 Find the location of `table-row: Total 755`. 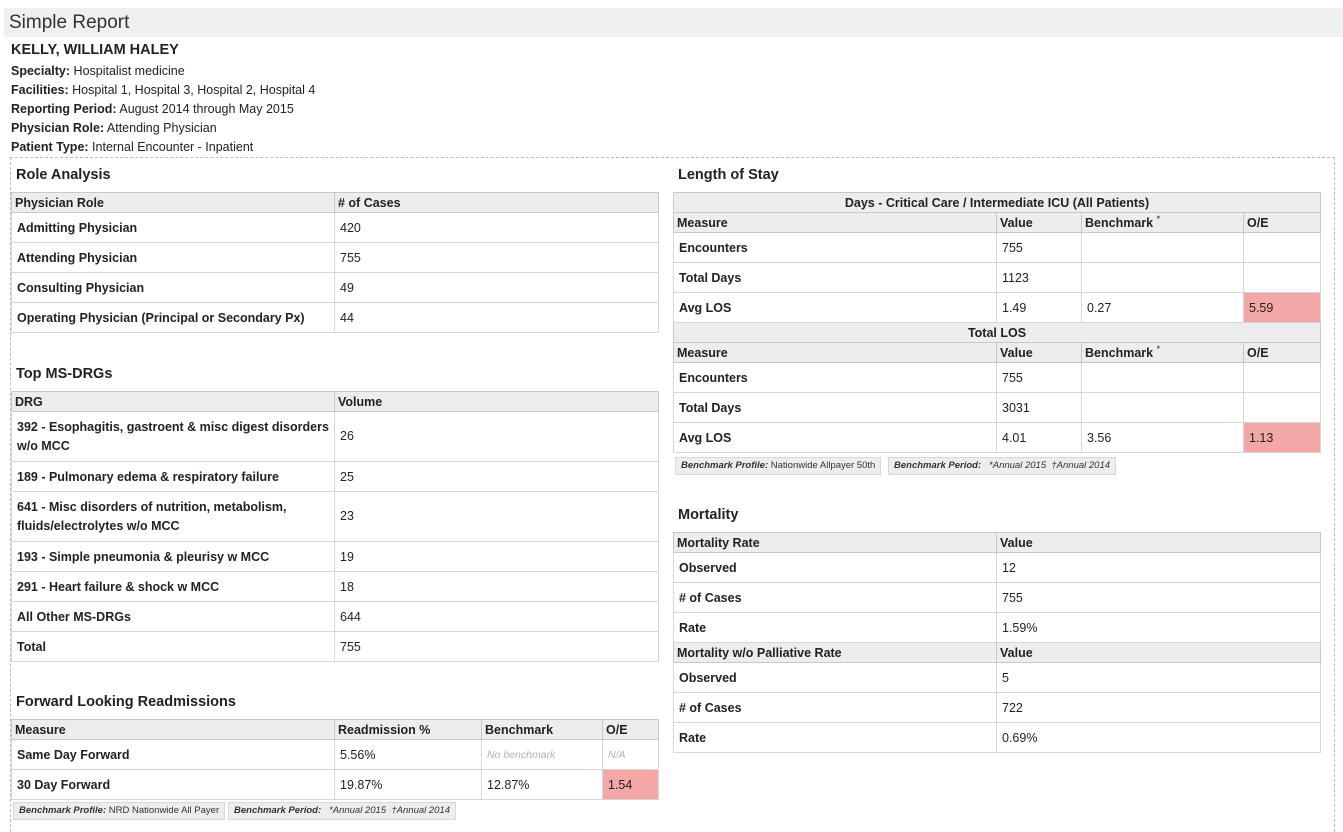

table-row: Total 755 is located at coordinates (335, 646).